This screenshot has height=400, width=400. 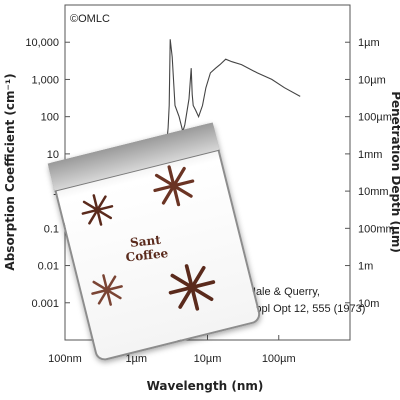 What do you see at coordinates (394, 172) in the screenshot?
I see `right-axis-title: Penetration Depth (µm)` at bounding box center [394, 172].